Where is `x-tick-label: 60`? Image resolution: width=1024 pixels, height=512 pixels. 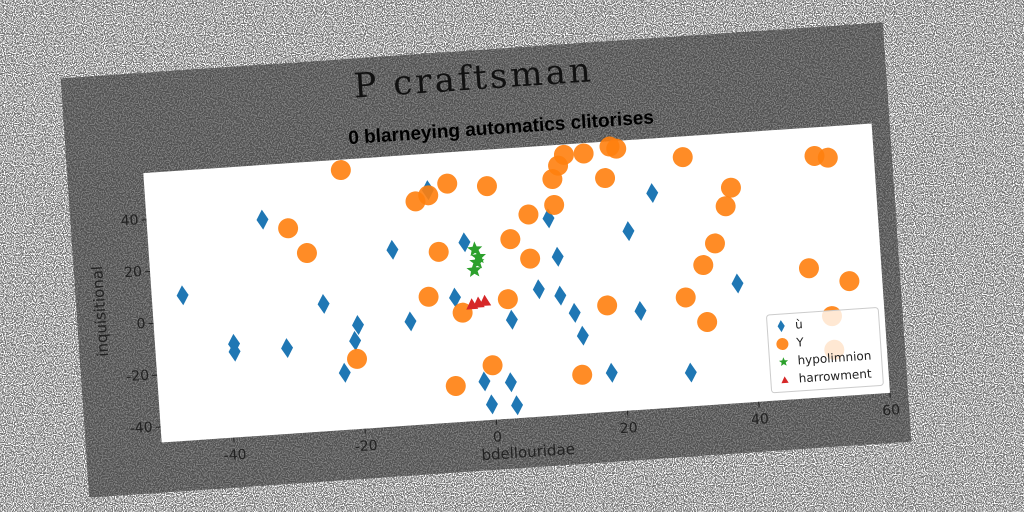 x-tick-label: 60 is located at coordinates (891, 410).